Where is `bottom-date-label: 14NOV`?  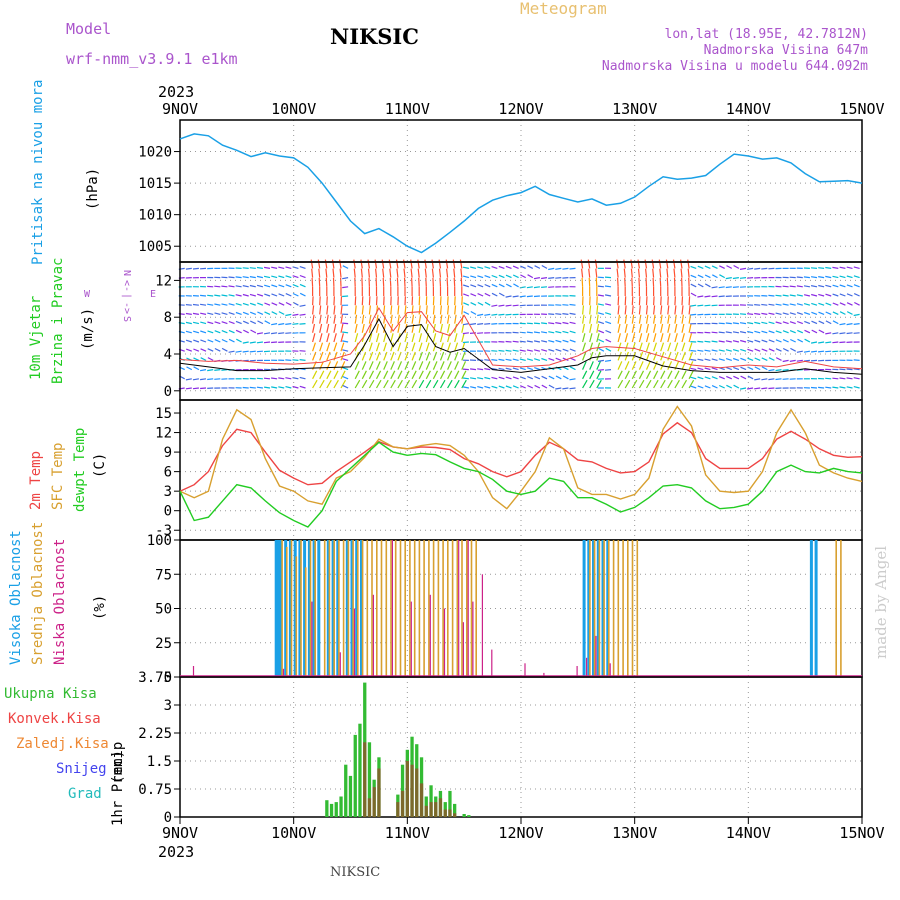
bottom-date-label: 14NOV is located at coordinates (748, 833).